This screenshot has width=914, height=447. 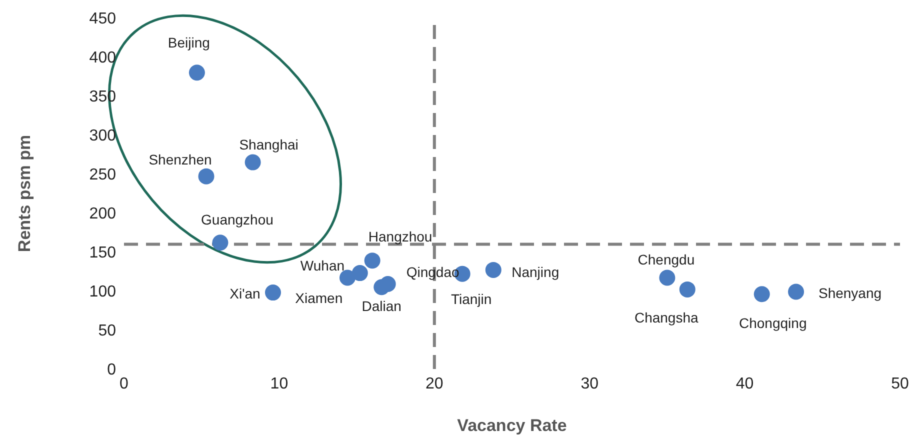 What do you see at coordinates (666, 317) in the screenshot?
I see `annotation: Changsha` at bounding box center [666, 317].